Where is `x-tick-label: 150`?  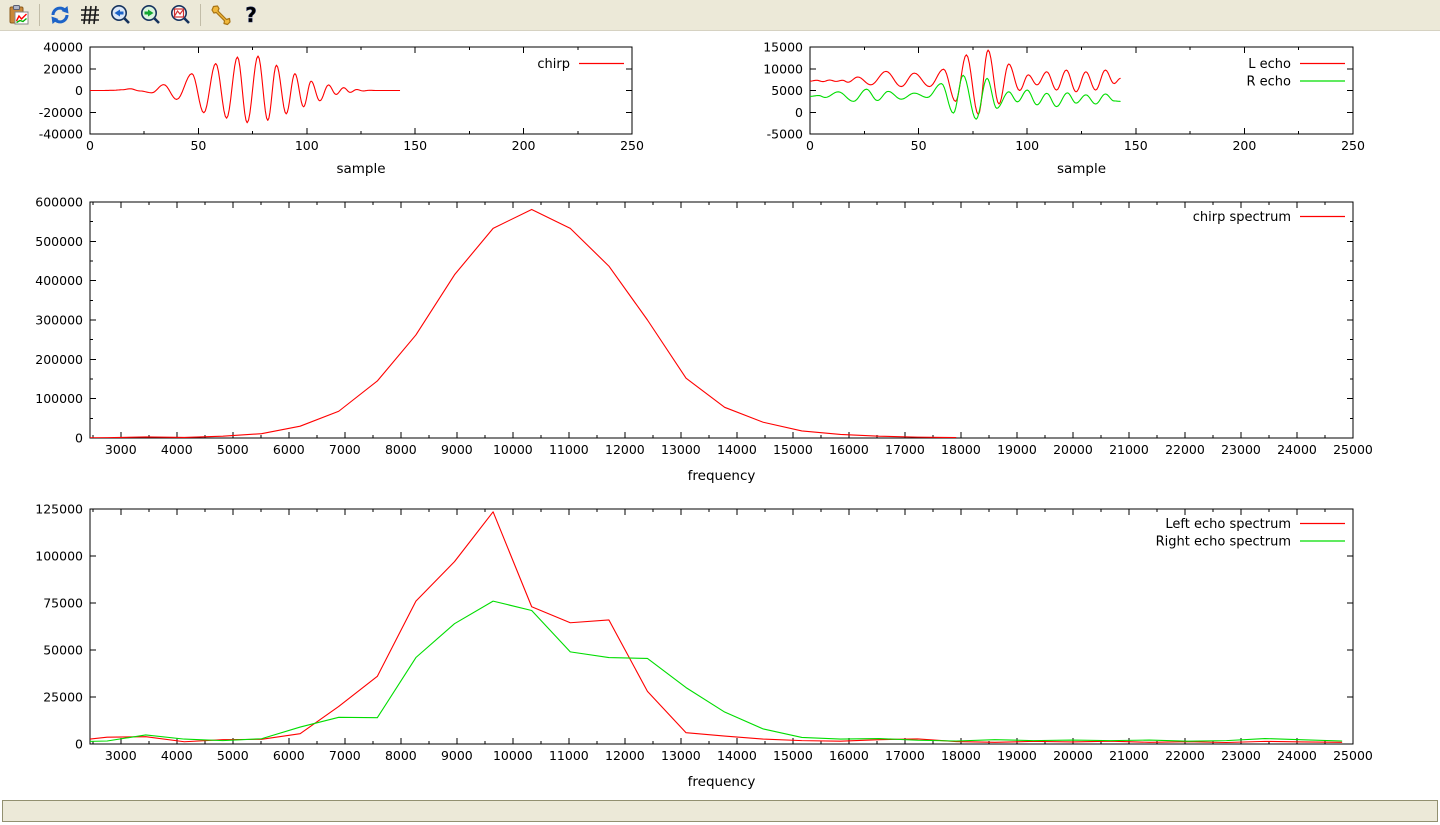 x-tick-label: 150 is located at coordinates (1136, 145).